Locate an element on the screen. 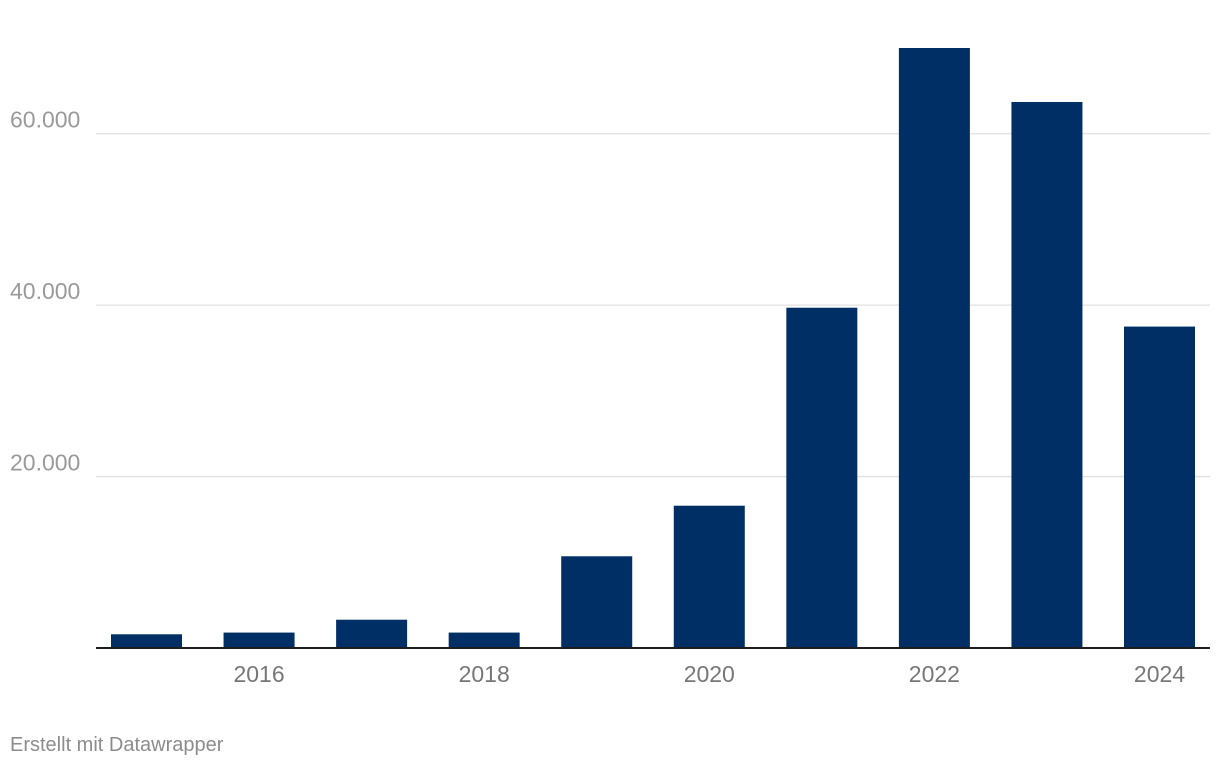  bar-2021 is located at coordinates (822, 477).